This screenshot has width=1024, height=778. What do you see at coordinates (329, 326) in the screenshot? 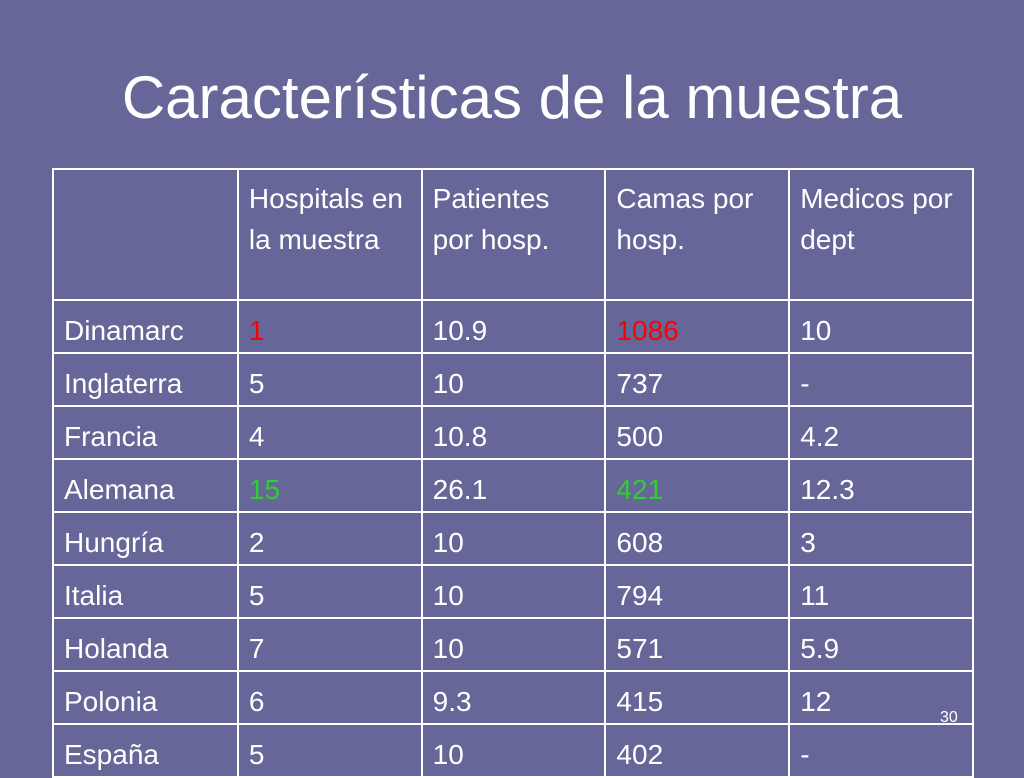
I see `hospitals-cell: 1` at bounding box center [329, 326].